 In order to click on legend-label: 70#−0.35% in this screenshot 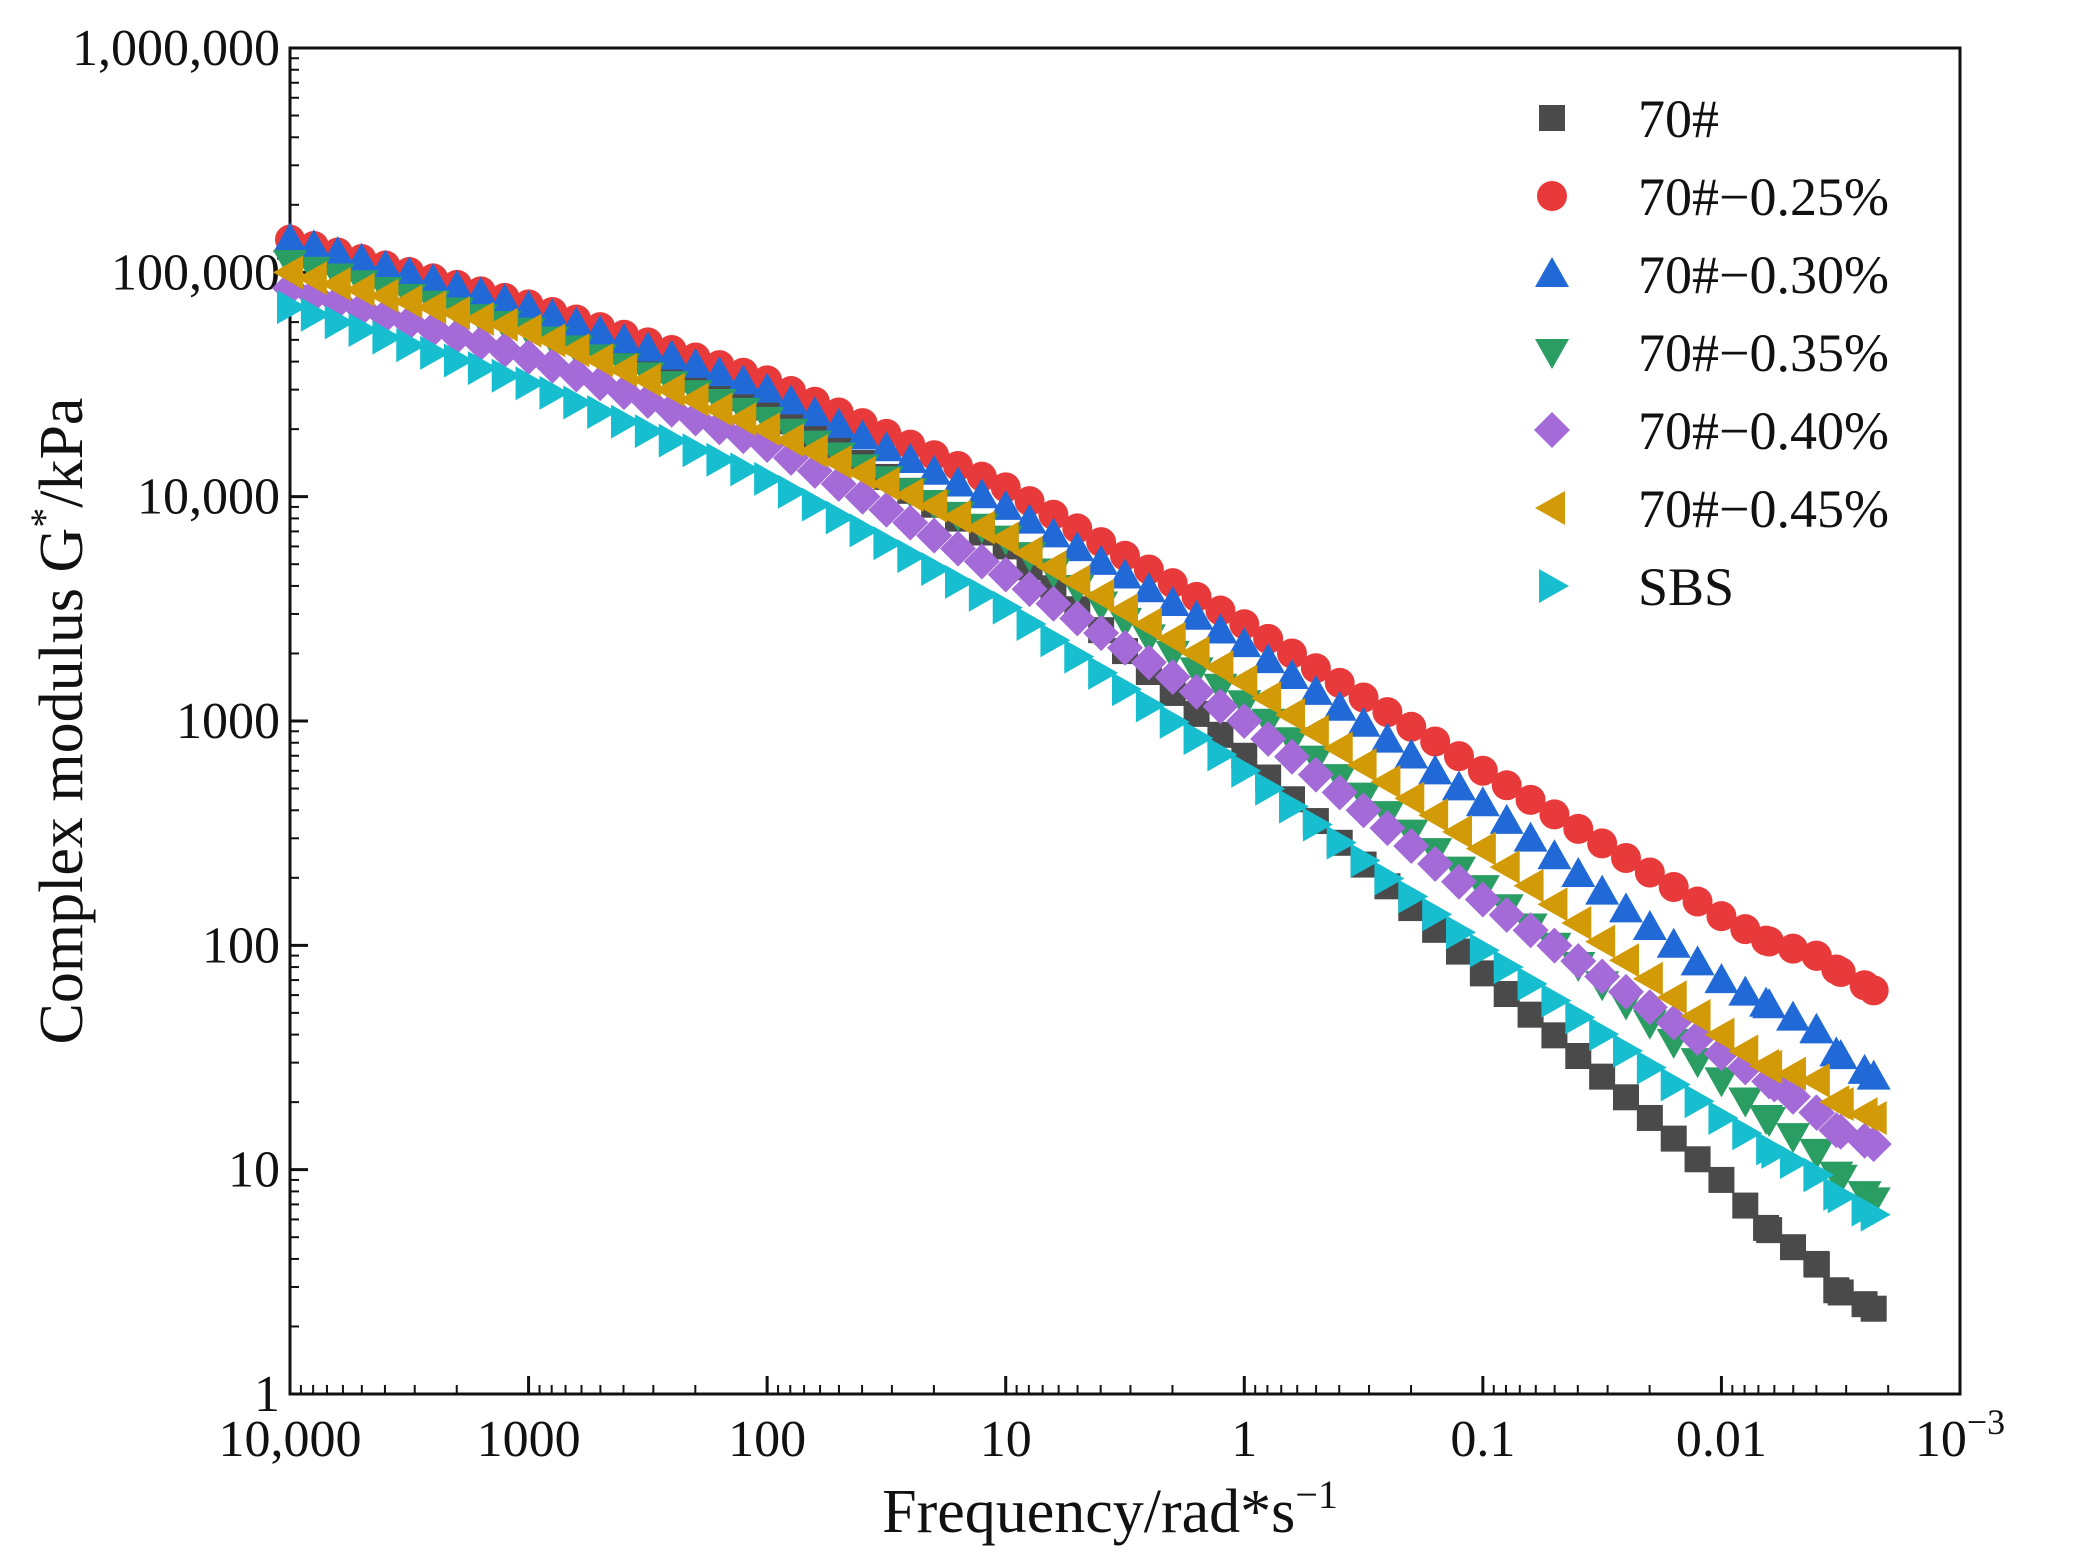, I will do `click(1763, 353)`.